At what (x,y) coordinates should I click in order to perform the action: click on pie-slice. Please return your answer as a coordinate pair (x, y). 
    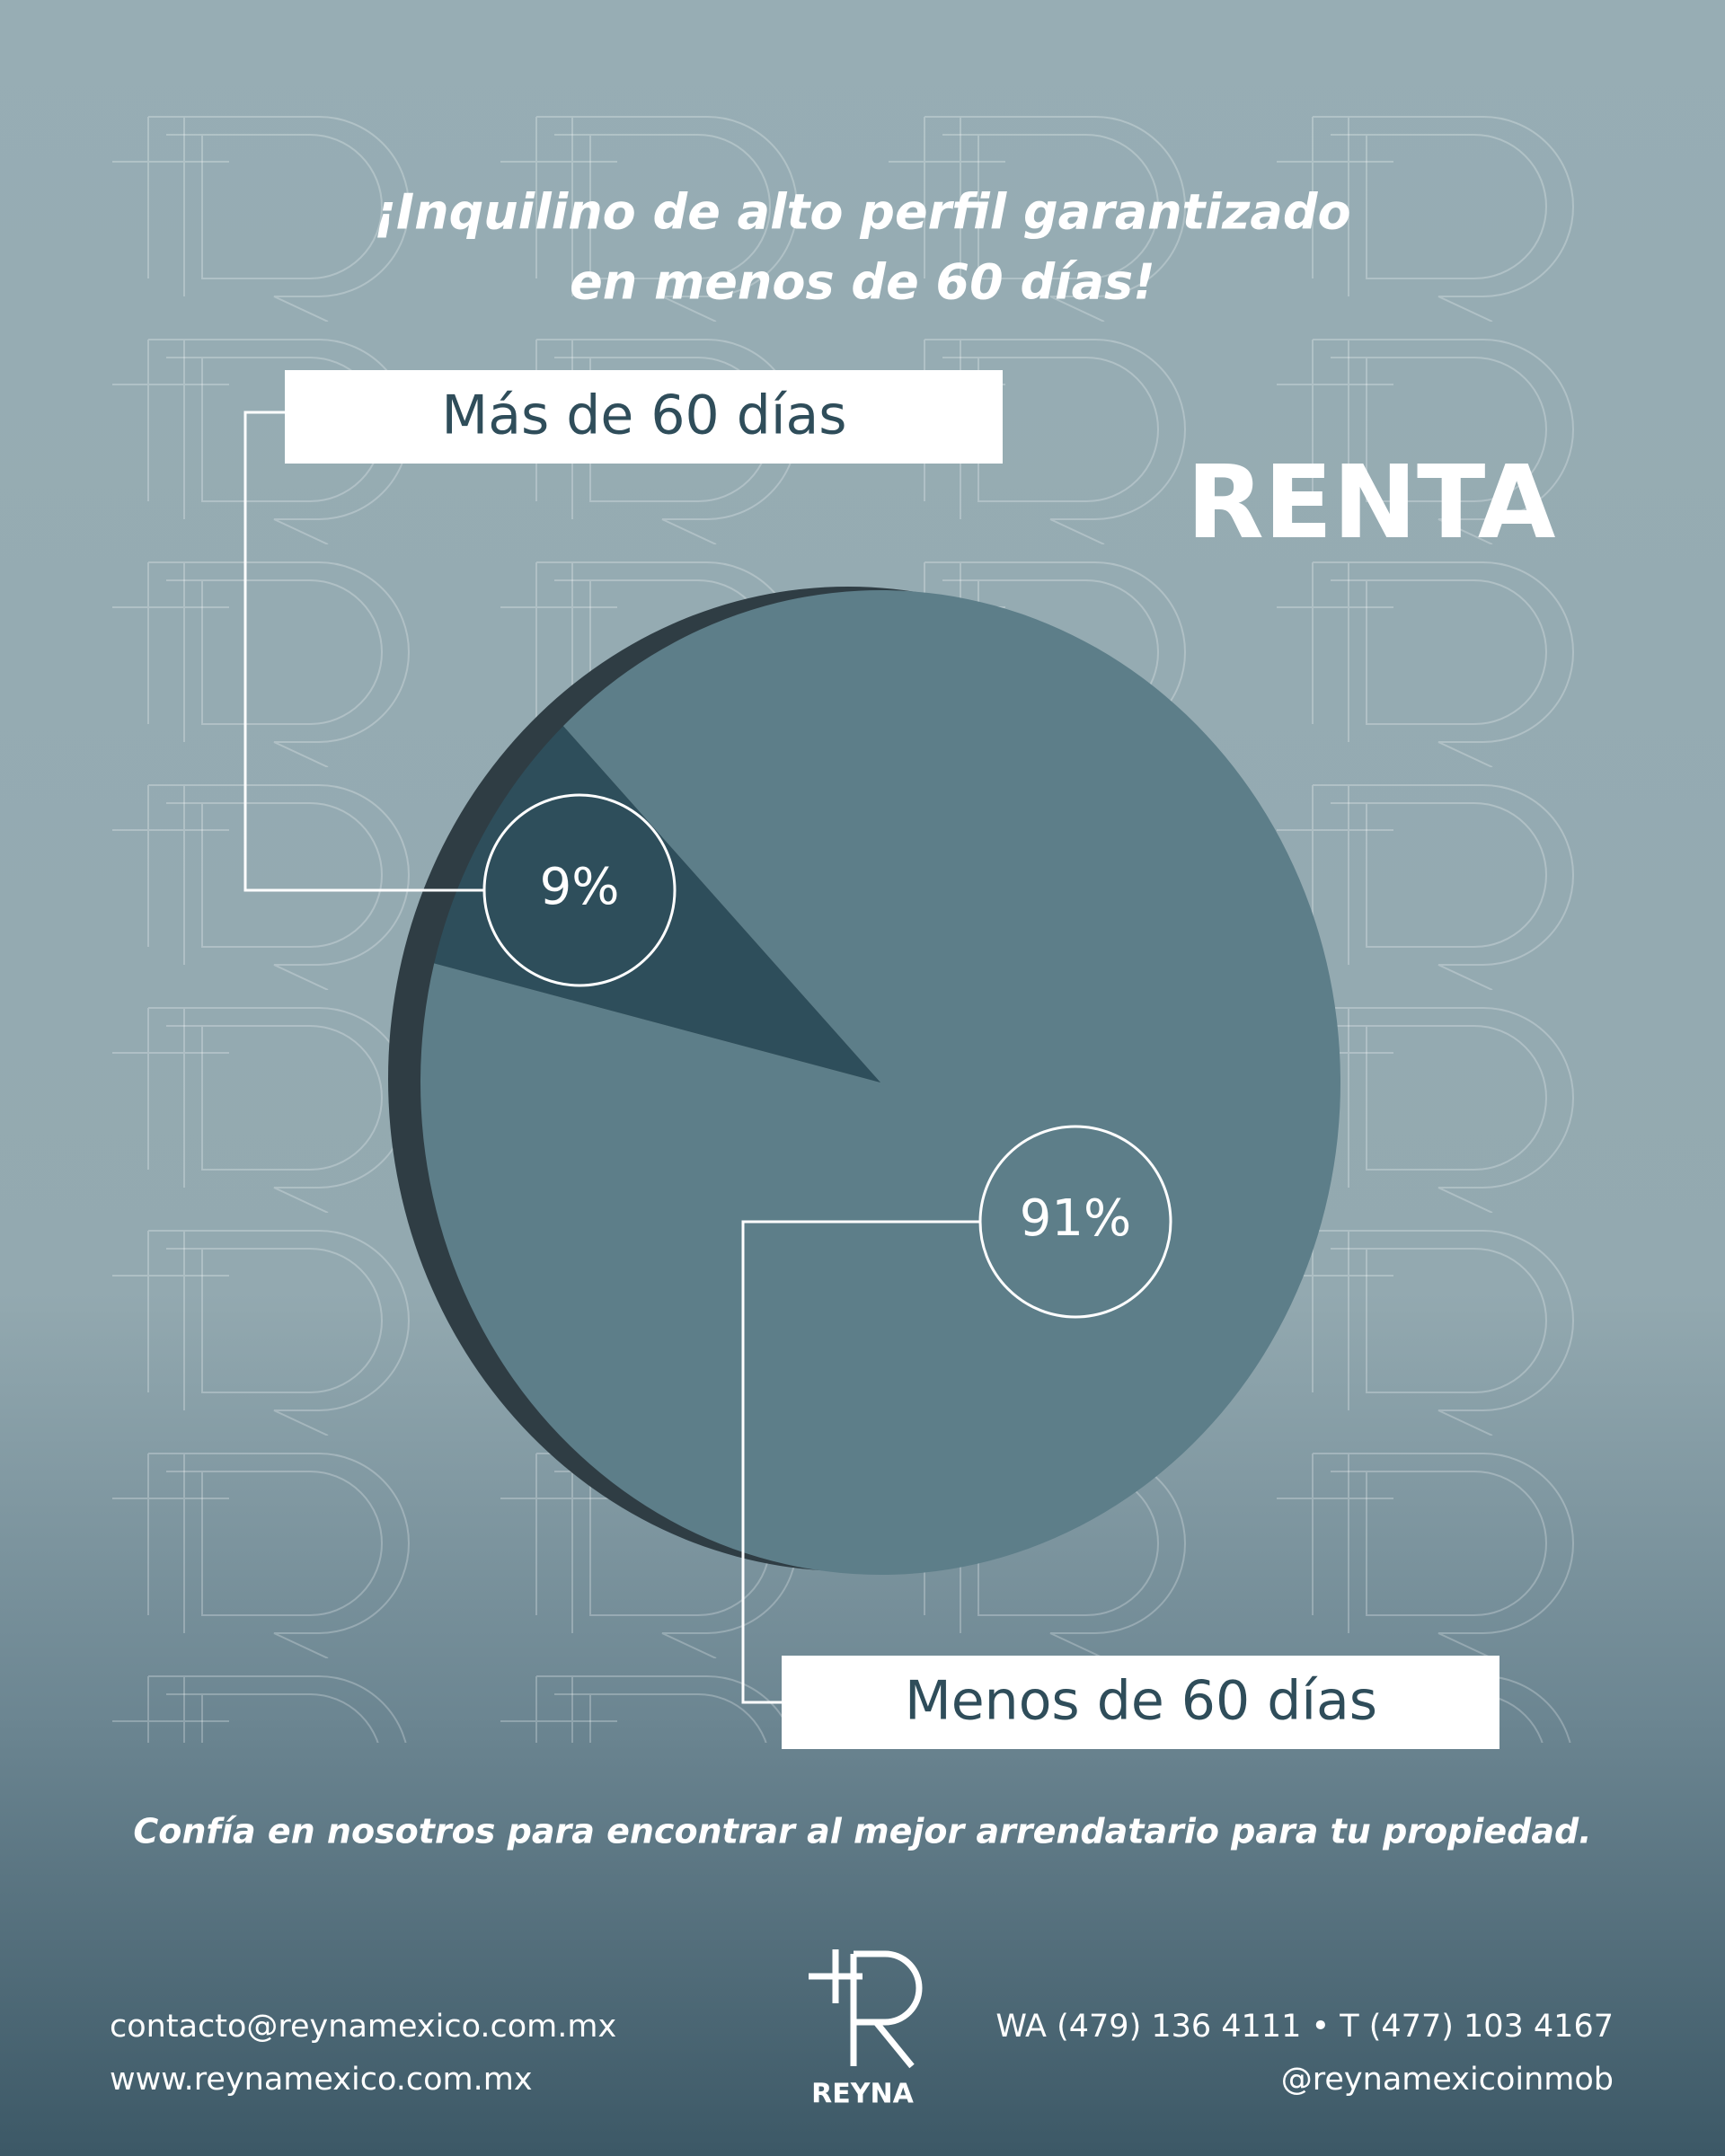
    Looking at the image, I should click on (657, 904).